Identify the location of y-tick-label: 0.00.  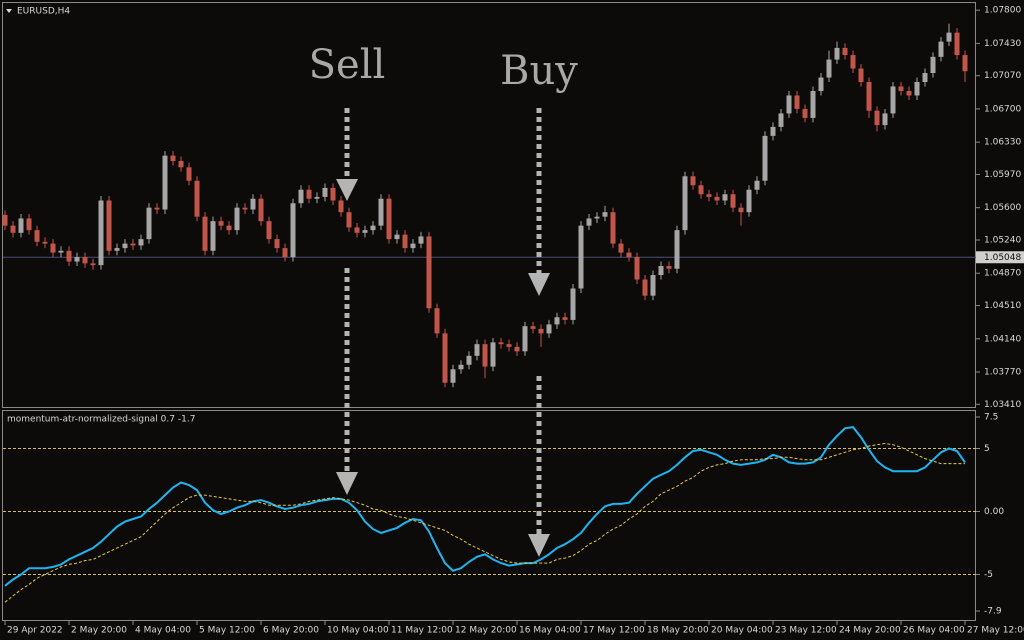
(994, 512).